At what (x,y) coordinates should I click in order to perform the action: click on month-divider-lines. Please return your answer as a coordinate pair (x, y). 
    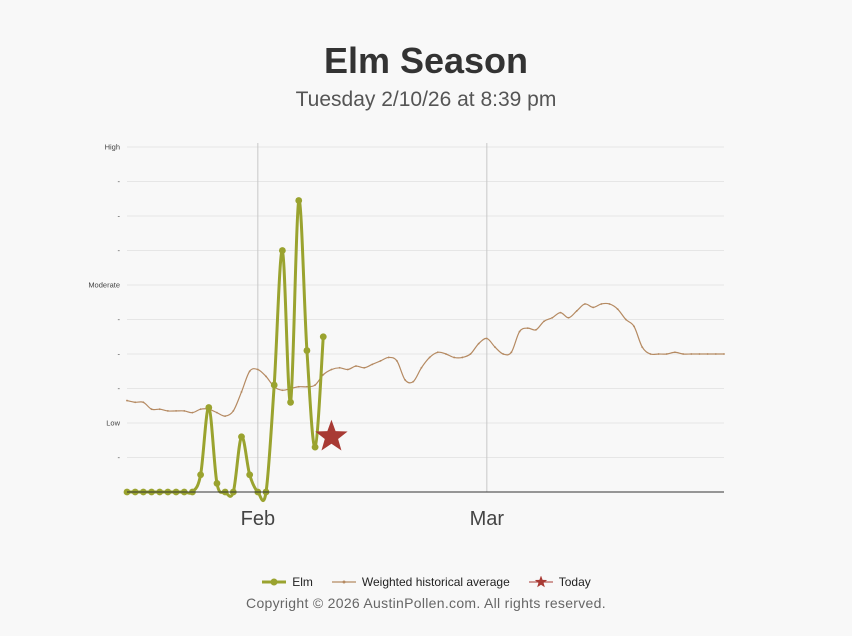
    Looking at the image, I should click on (372, 317).